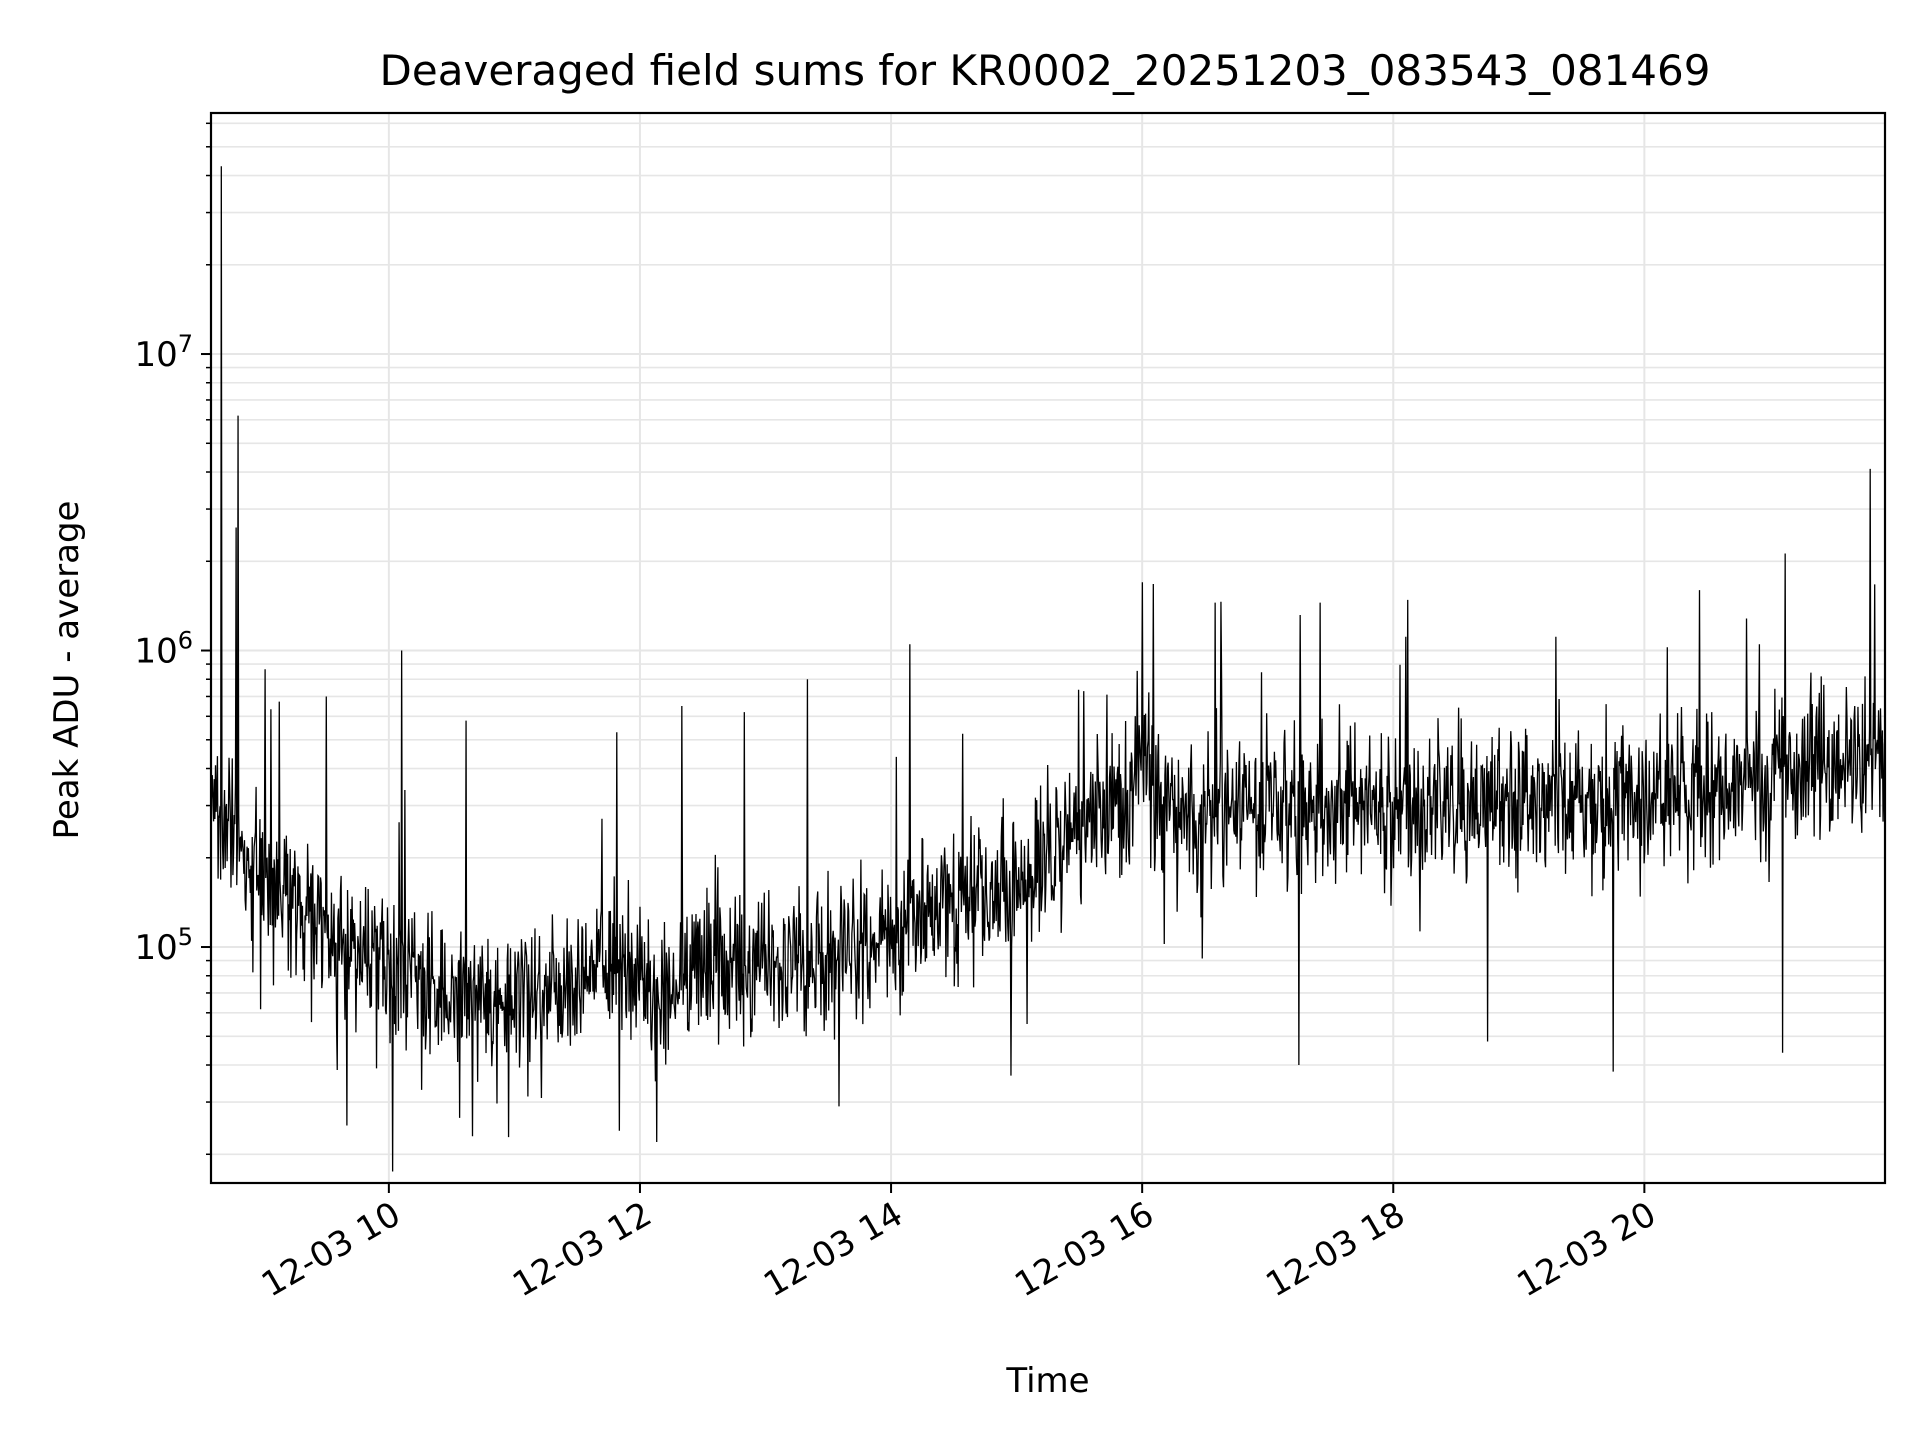  What do you see at coordinates (163, 352) in the screenshot?
I see `y-tick-label: 10⁷` at bounding box center [163, 352].